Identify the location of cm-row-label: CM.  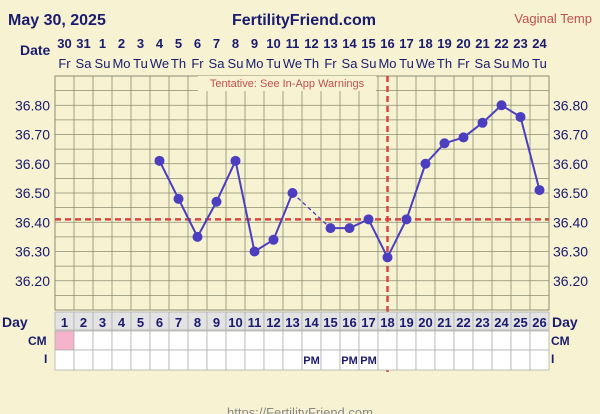
(37, 341).